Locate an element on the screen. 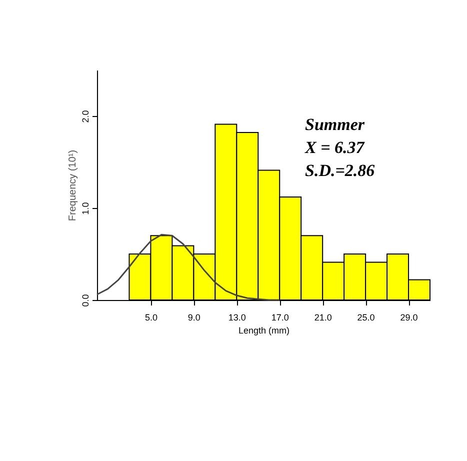 This screenshot has height=461, width=467. y-tick-label: 1.0 is located at coordinates (85, 208).